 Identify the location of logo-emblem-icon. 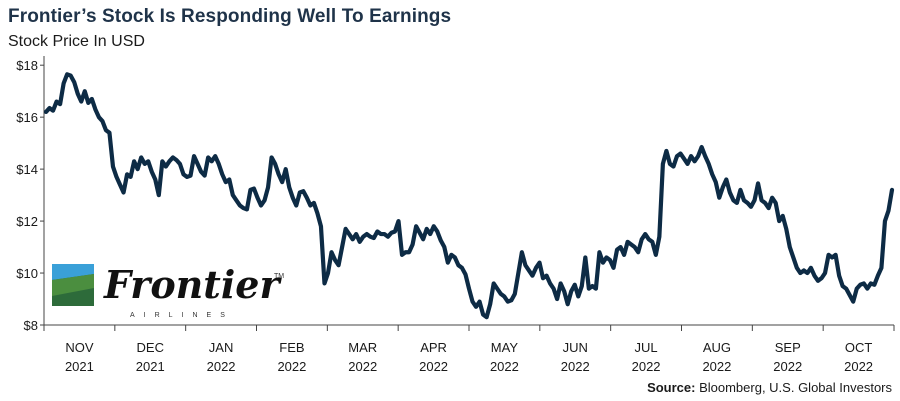
(73, 285).